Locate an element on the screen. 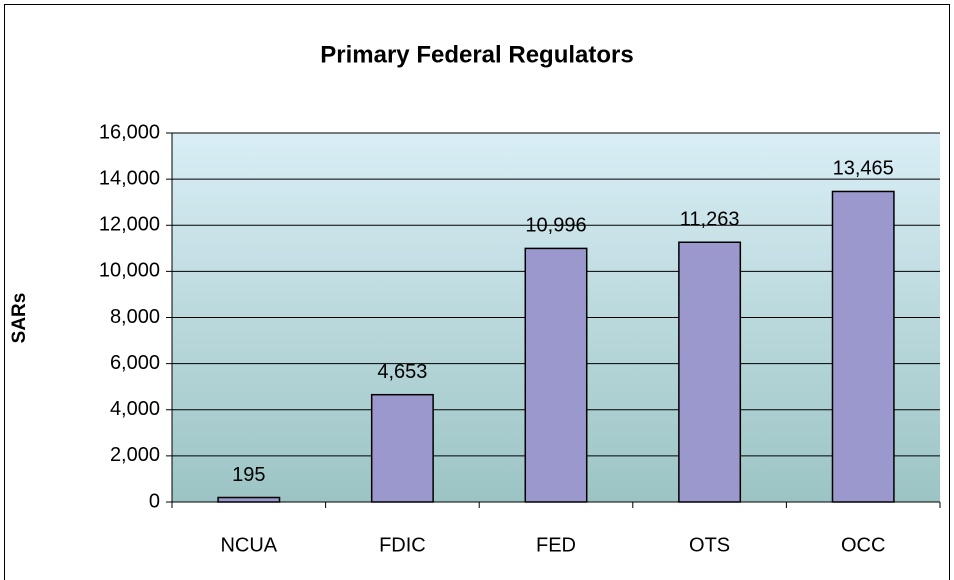 Image resolution: width=954 pixels, height=580 pixels. y-tick-label: 6,000 is located at coordinates (135, 363).